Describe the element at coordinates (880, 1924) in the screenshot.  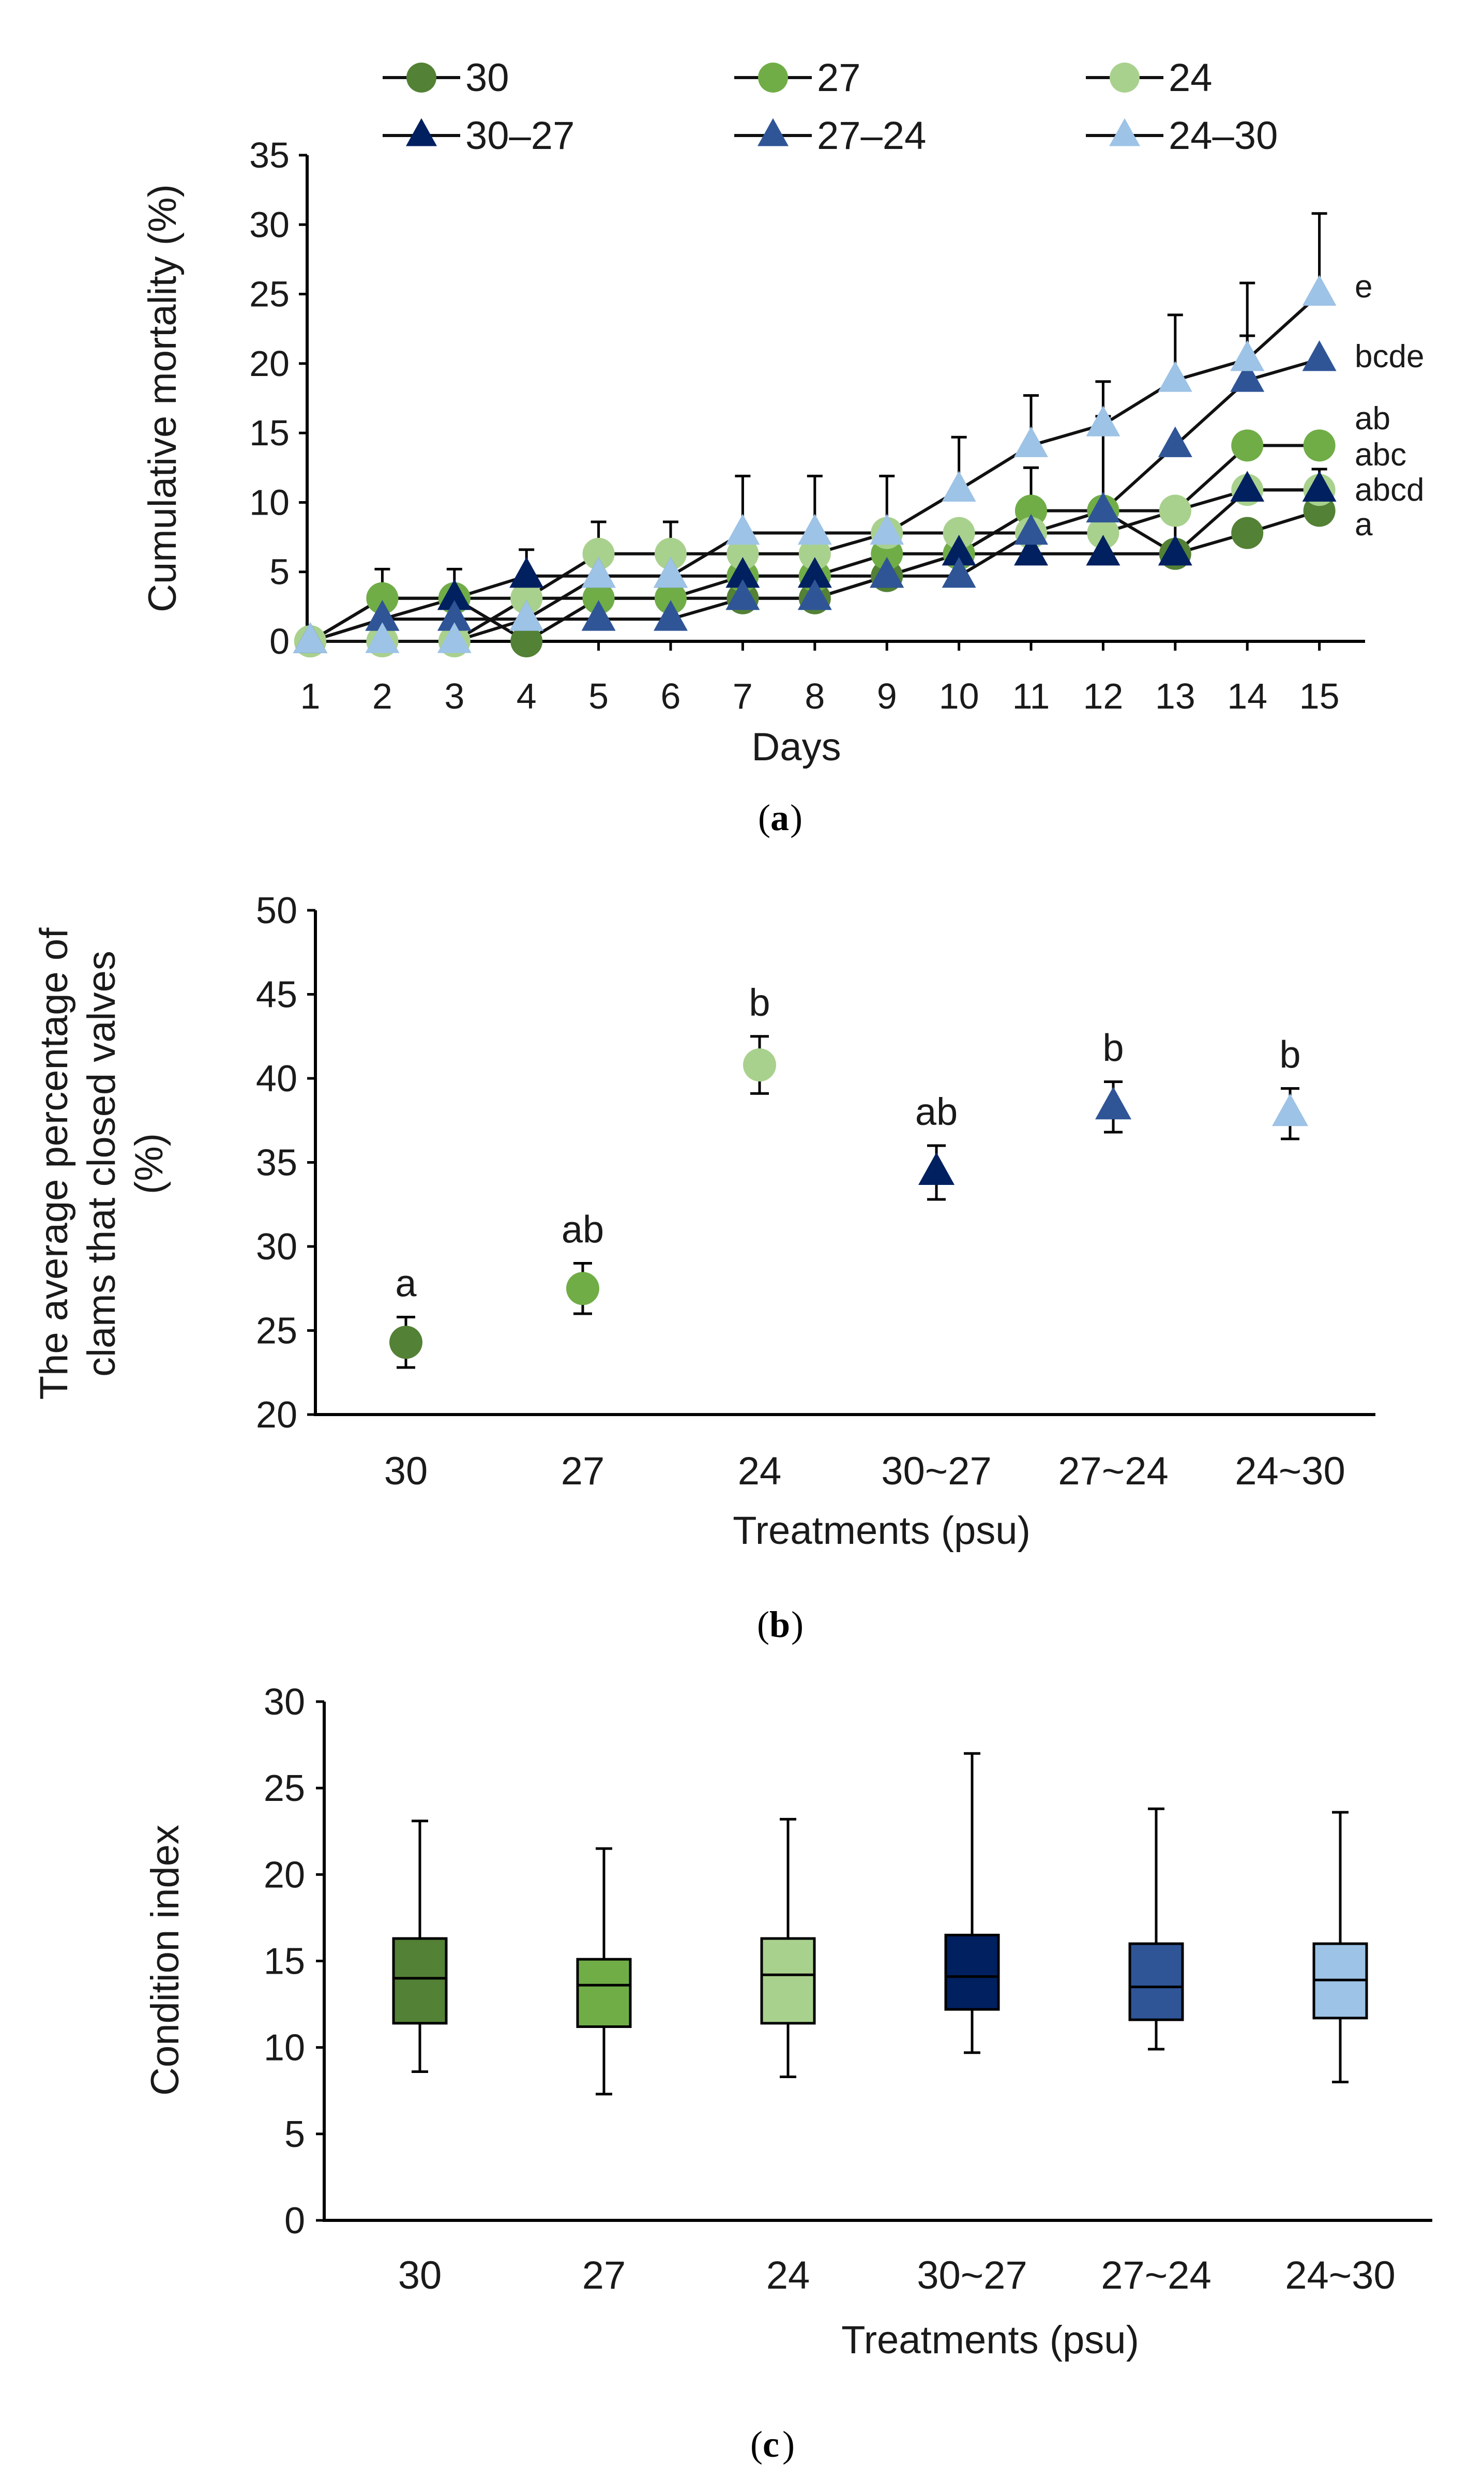
I see `boxplots-c` at that location.